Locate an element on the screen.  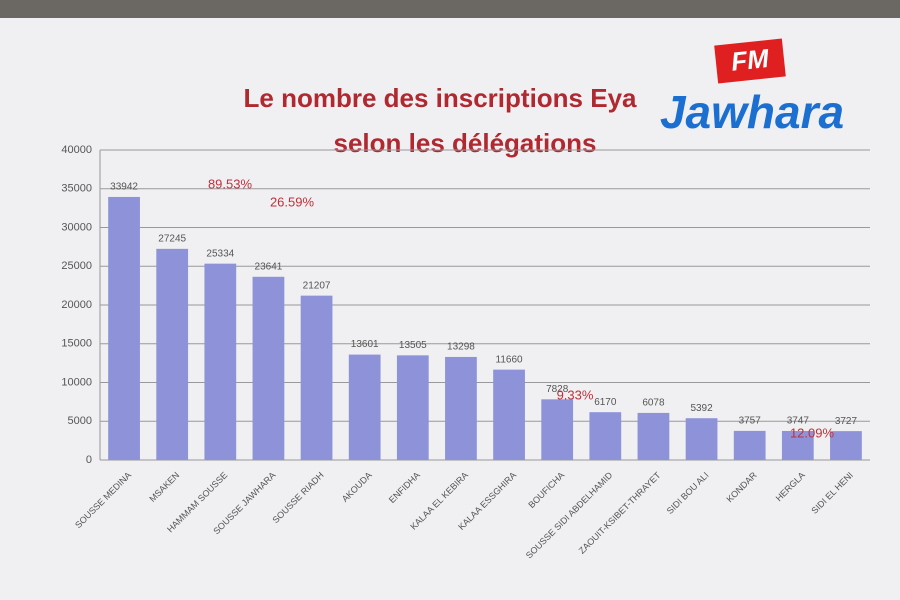
value-label: 33942 is located at coordinates (124, 187).